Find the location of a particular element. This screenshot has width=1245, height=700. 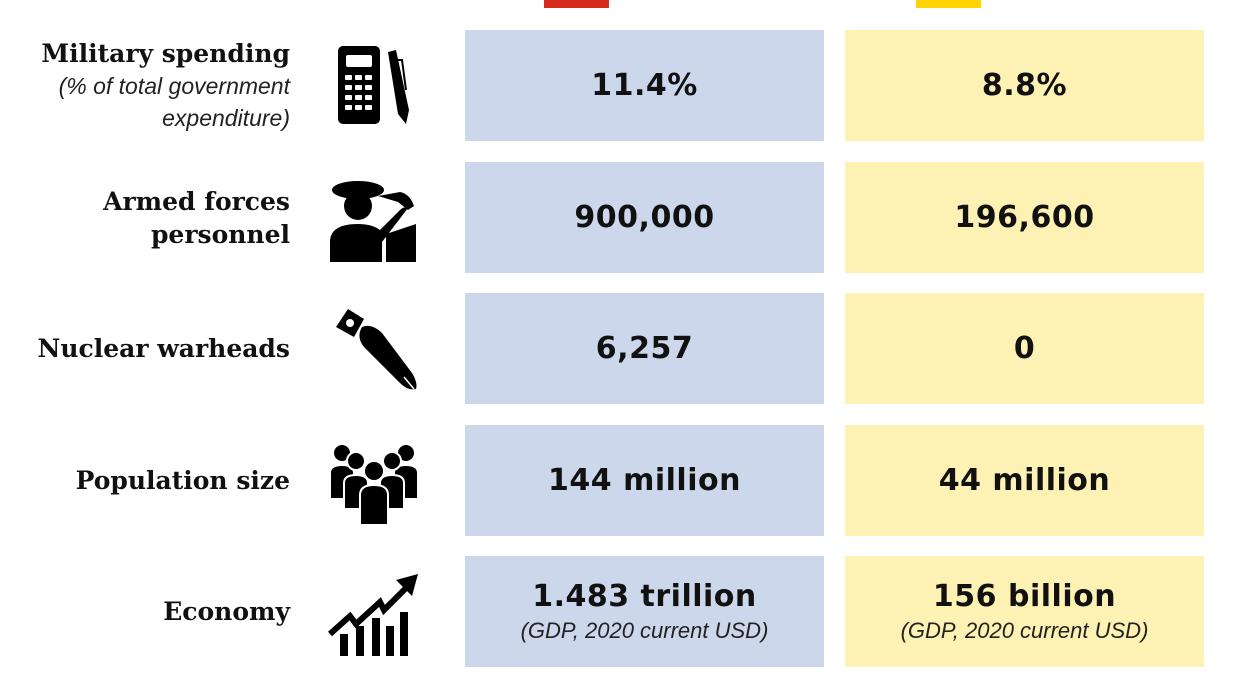

right-note: (GDP, 2020 current USD) is located at coordinates (1024, 630).